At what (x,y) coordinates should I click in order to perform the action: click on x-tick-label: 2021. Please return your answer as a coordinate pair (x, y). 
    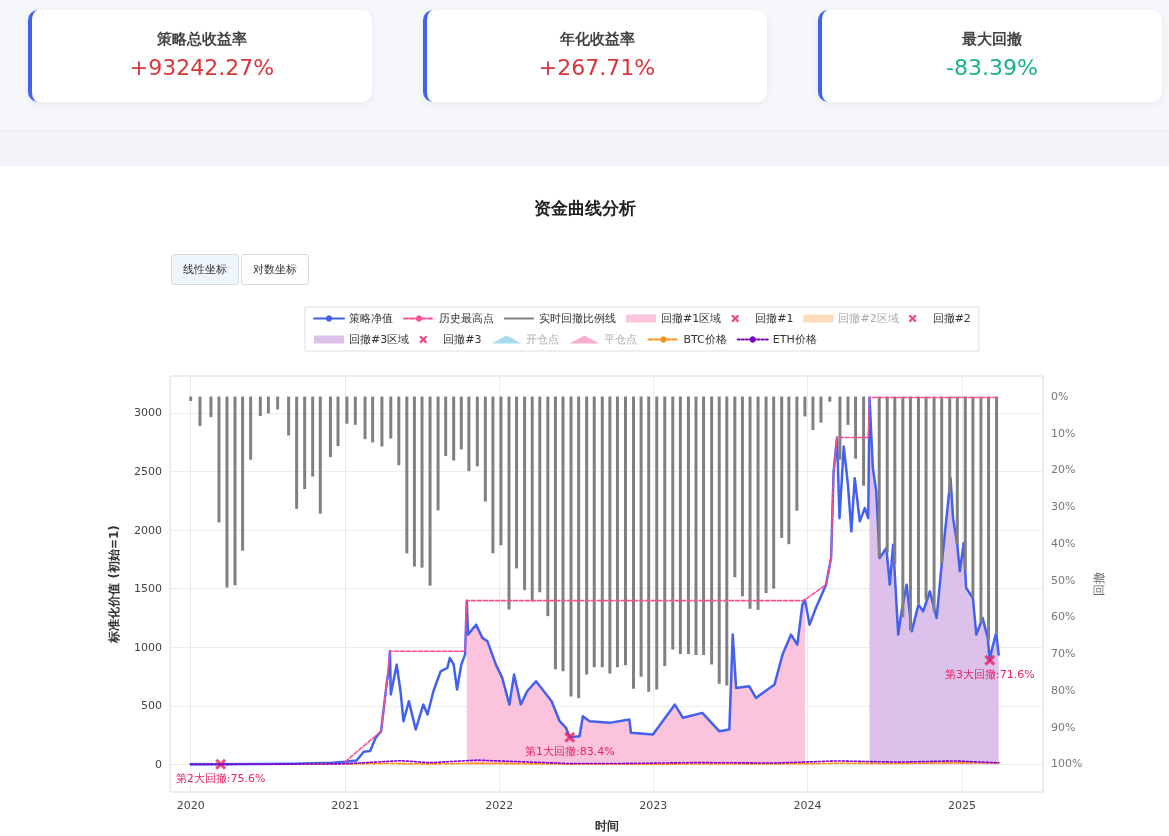
    Looking at the image, I should click on (345, 805).